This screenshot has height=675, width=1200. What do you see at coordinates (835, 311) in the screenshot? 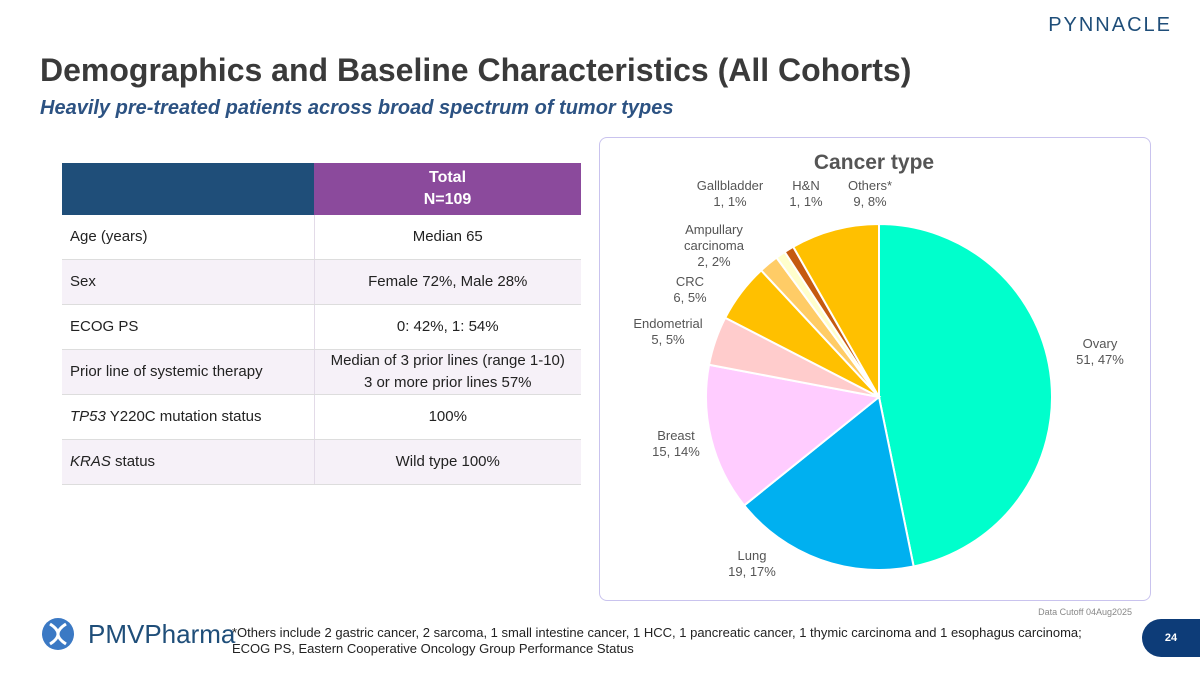
I see `pie-slice-others-` at bounding box center [835, 311].